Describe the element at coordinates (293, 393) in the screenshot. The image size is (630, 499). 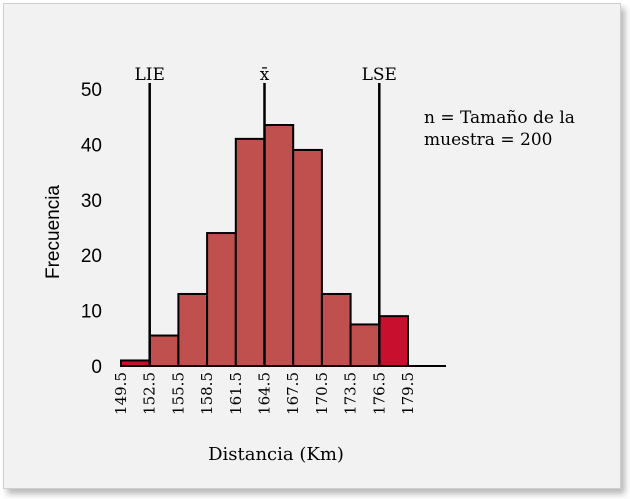
I see `x-tick-label: 167.5` at that location.